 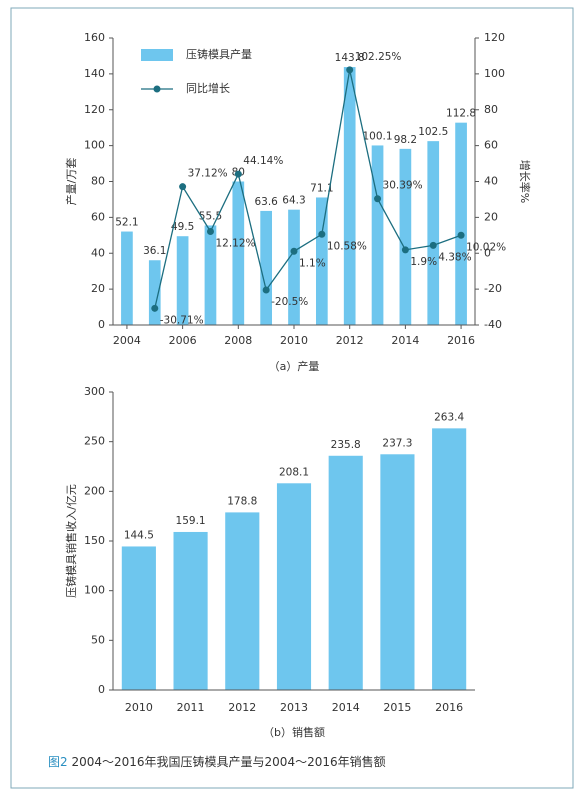 What do you see at coordinates (71, 182) in the screenshot?
I see `y-axis-label: 产量/万套` at bounding box center [71, 182].